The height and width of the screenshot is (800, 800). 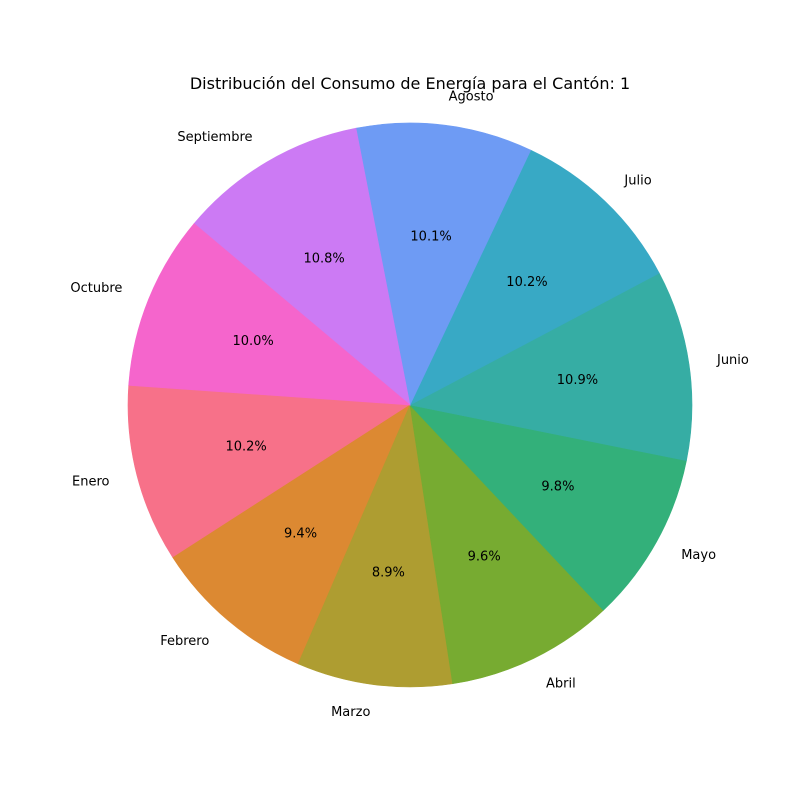 What do you see at coordinates (551, 367) in the screenshot?
I see `pie-slice-junio` at bounding box center [551, 367].